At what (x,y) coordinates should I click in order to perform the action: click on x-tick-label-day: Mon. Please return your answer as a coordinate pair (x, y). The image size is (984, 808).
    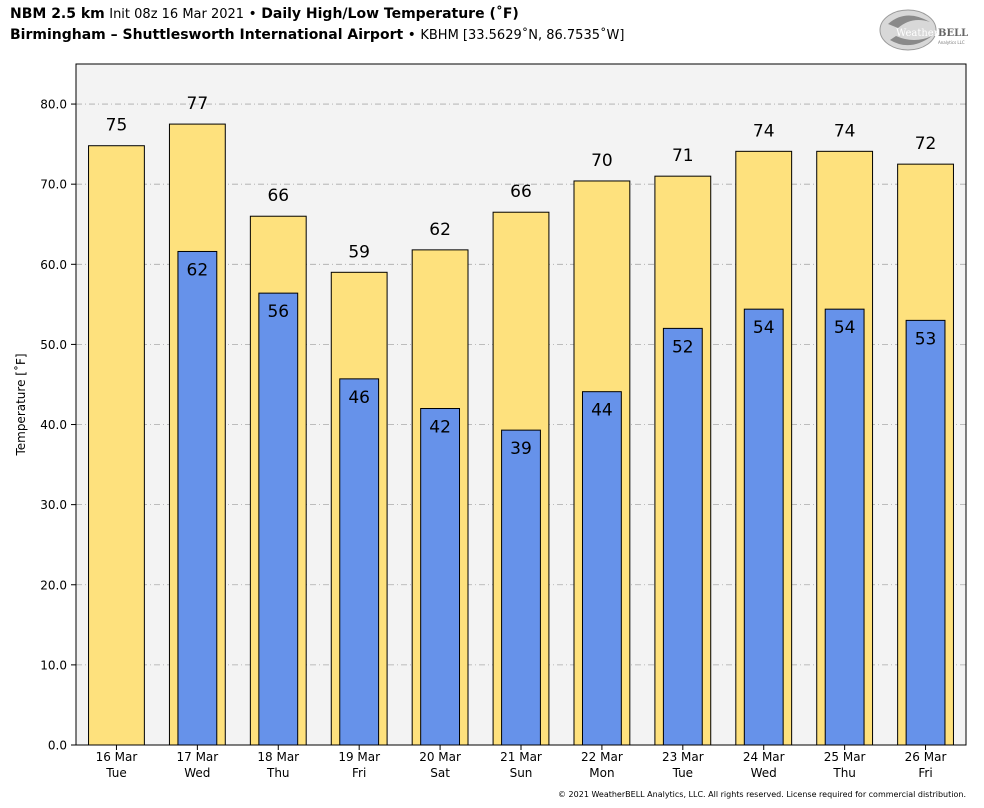
    Looking at the image, I should click on (601, 773).